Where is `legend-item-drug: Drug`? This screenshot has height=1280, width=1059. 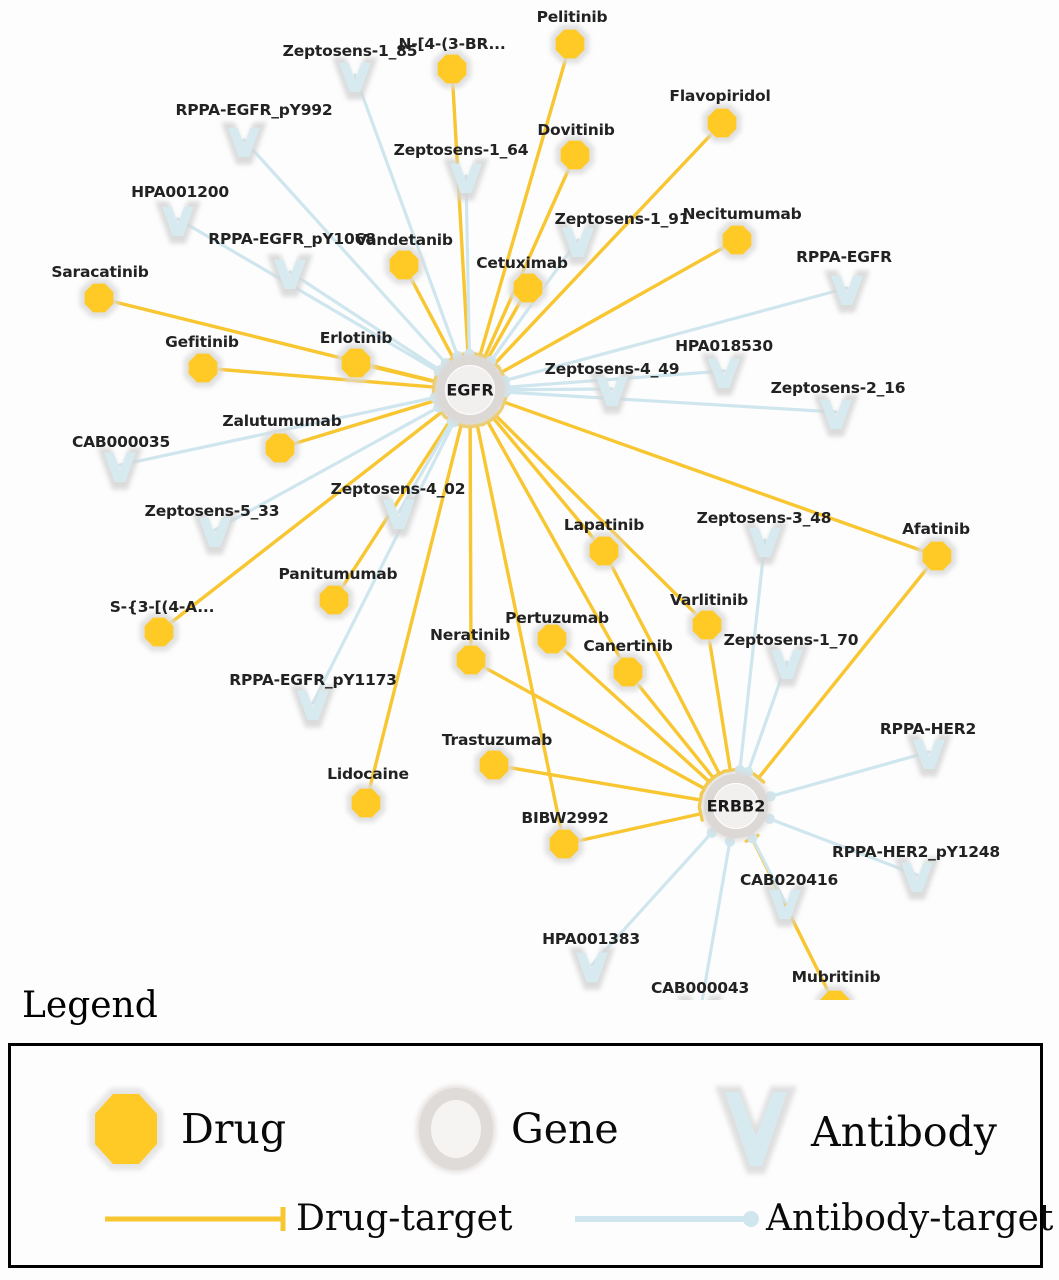 legend-item-drug: Drug is located at coordinates (178, 1129).